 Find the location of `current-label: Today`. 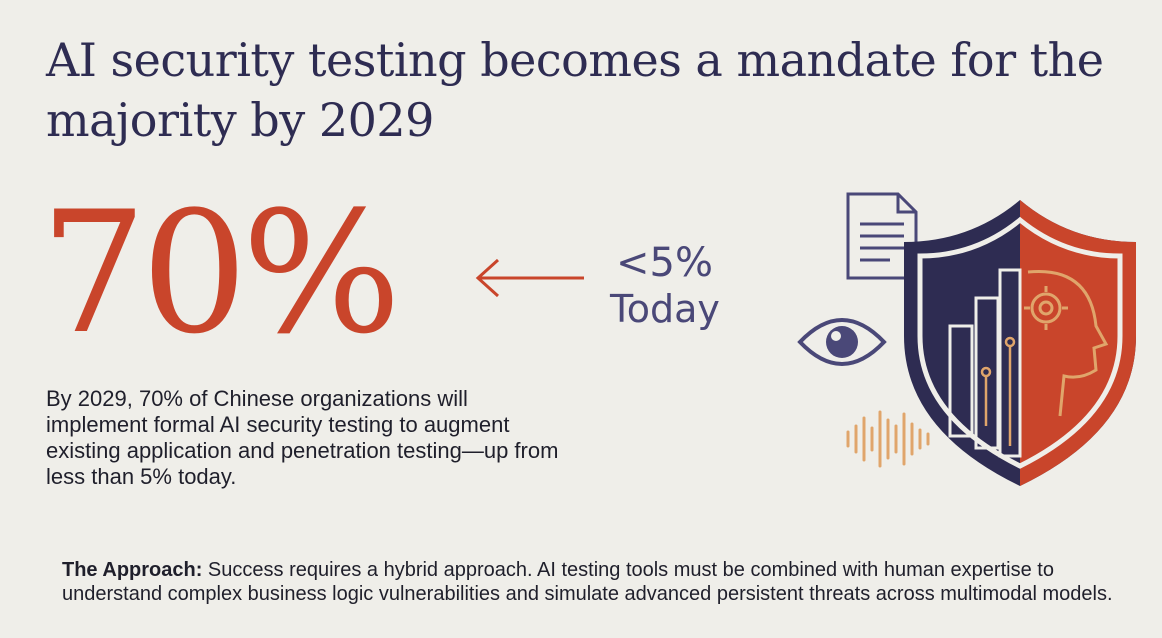

current-label: Today is located at coordinates (665, 309).